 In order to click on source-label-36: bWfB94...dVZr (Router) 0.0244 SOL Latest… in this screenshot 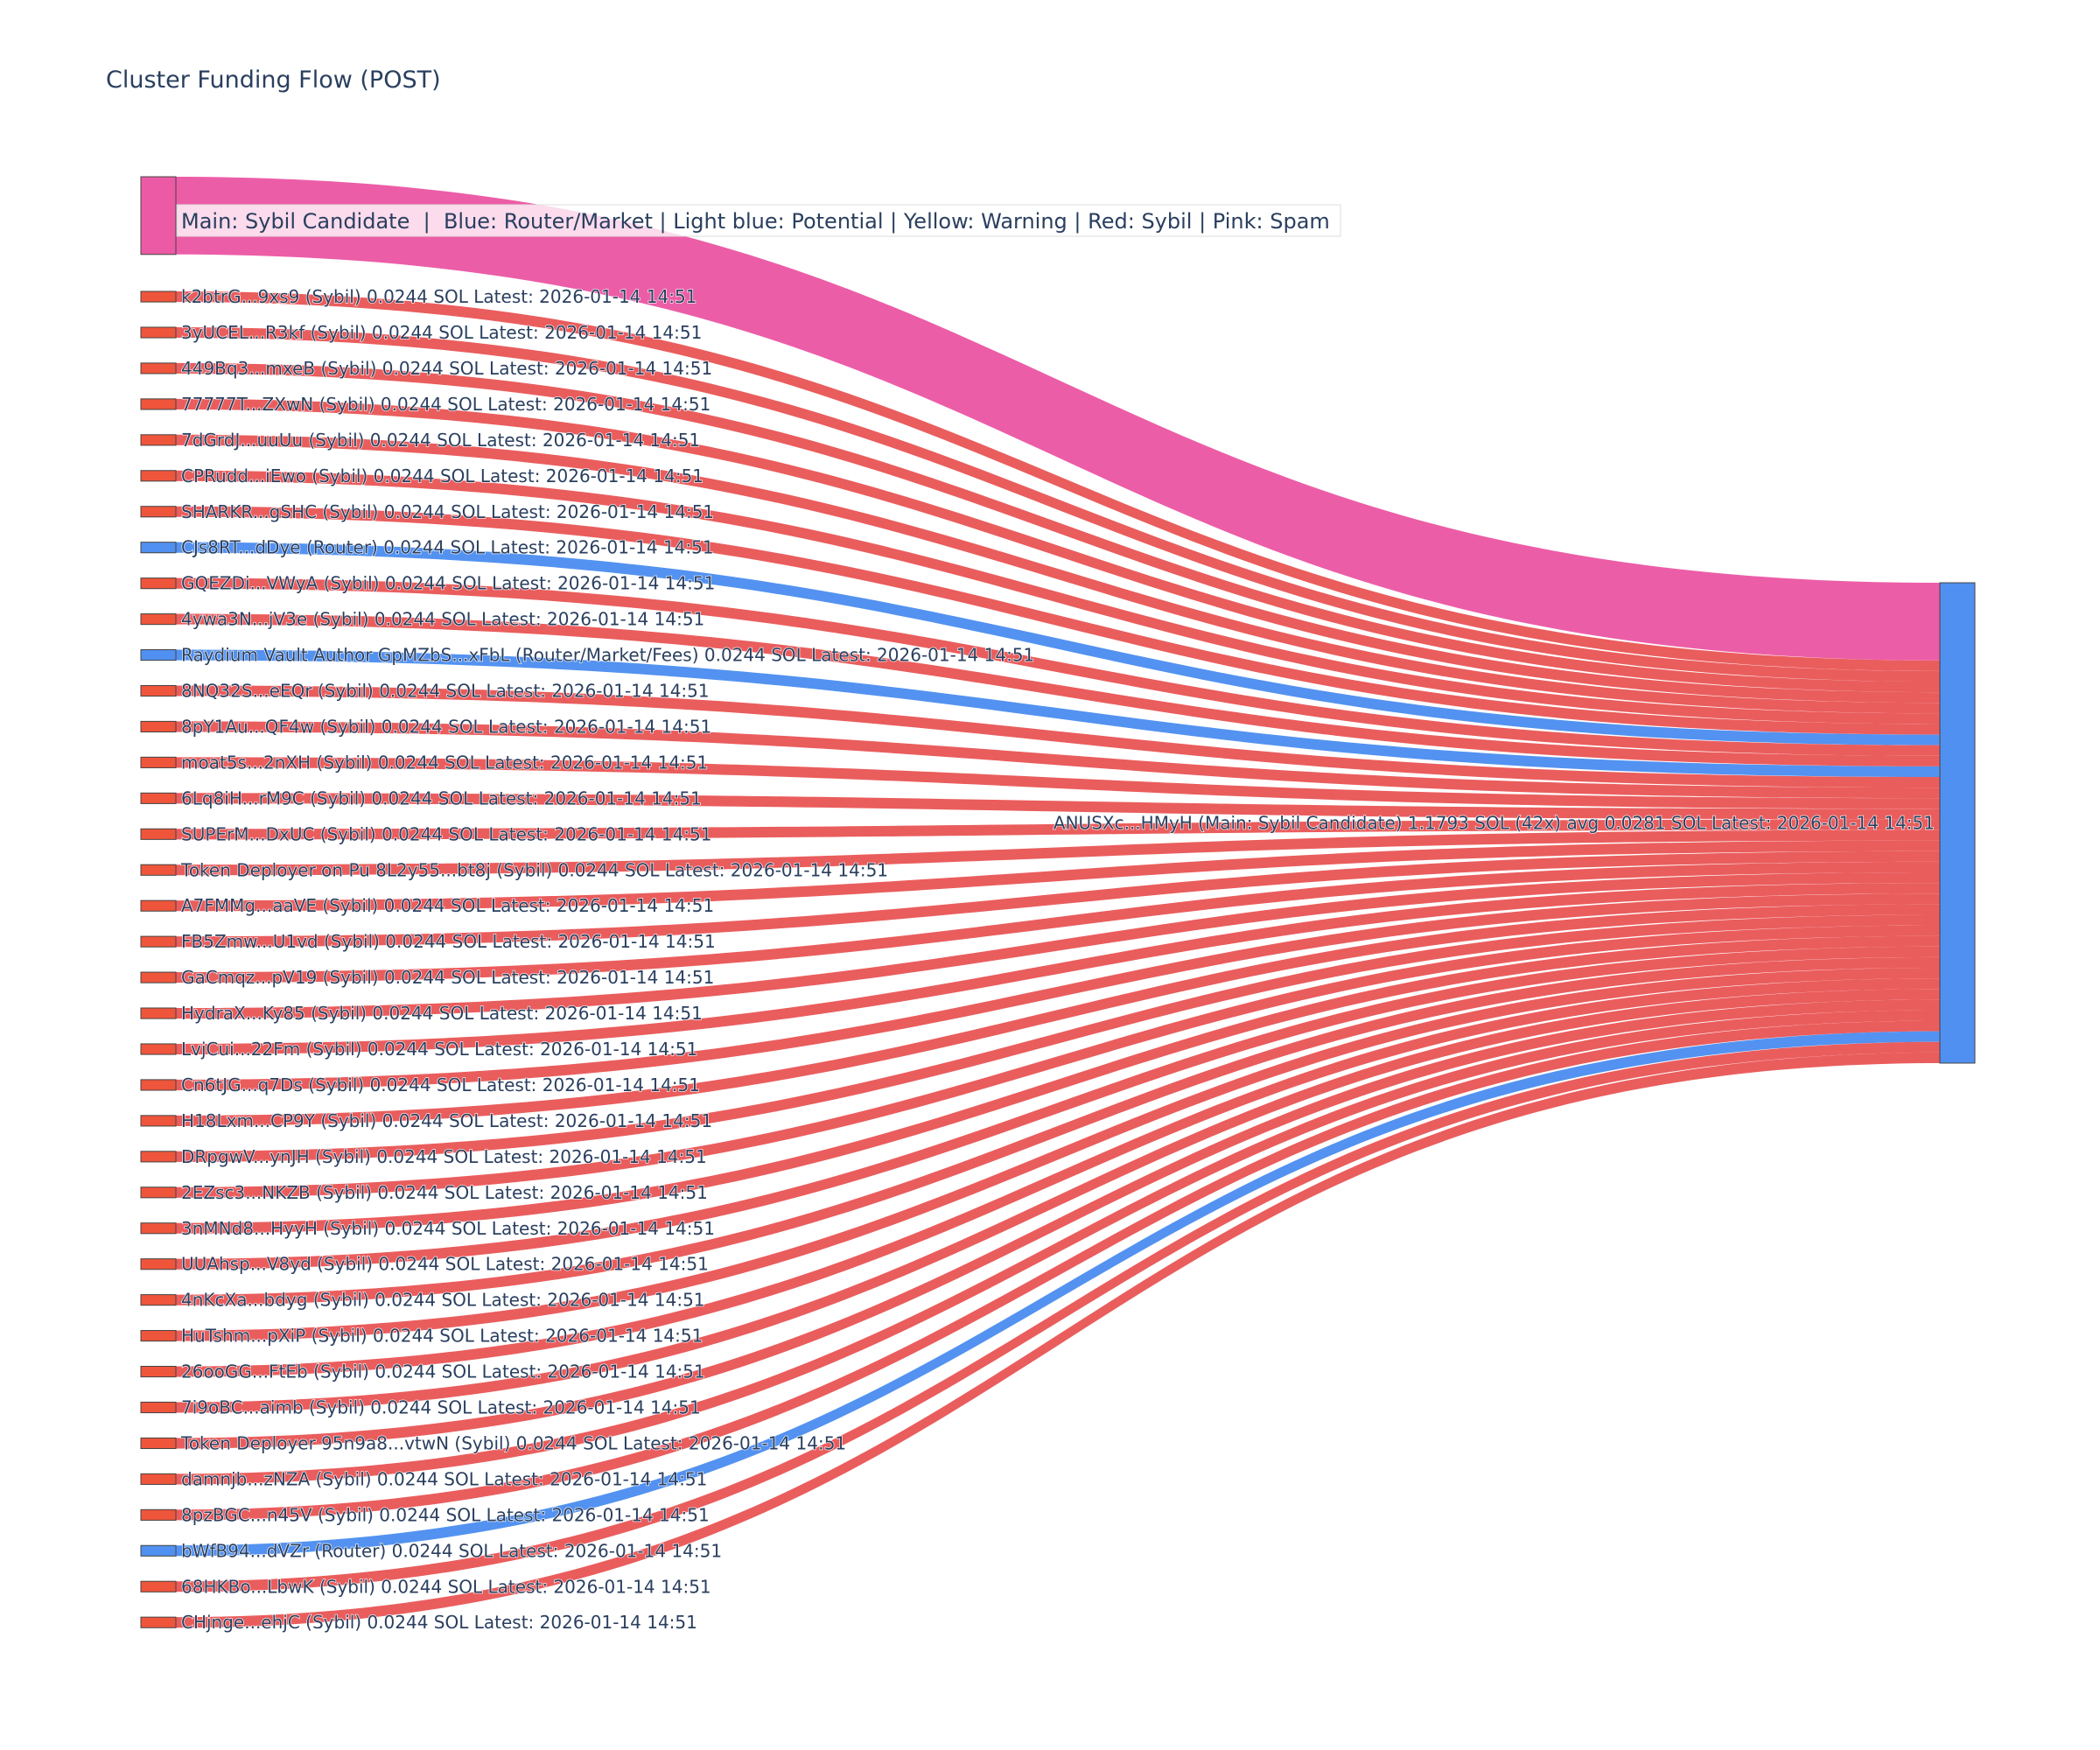, I will do `click(451, 1550)`.